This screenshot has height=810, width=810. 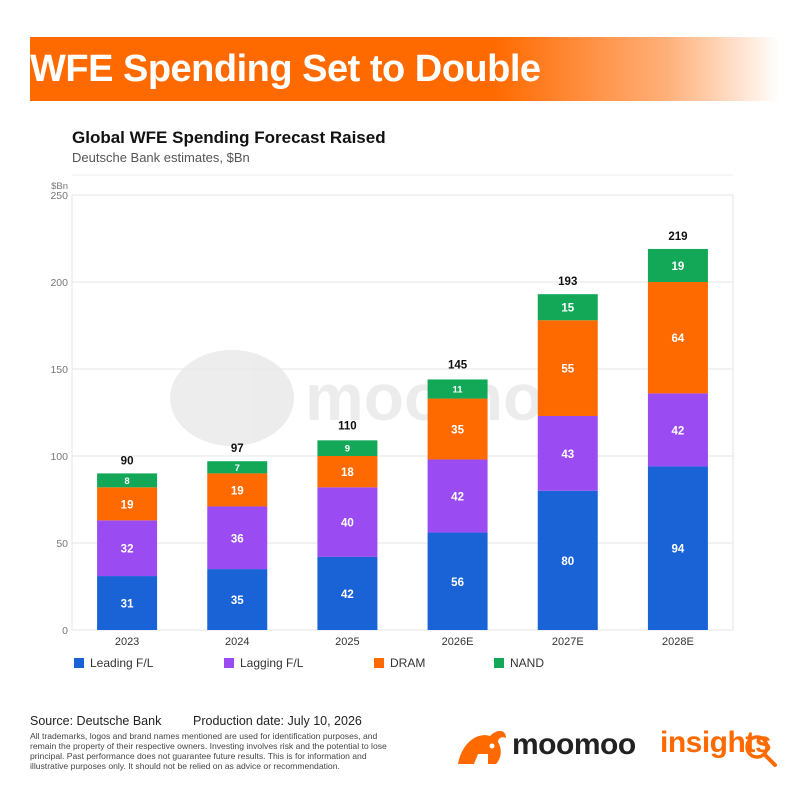 What do you see at coordinates (59, 370) in the screenshot?
I see `y-tick-label: 150` at bounding box center [59, 370].